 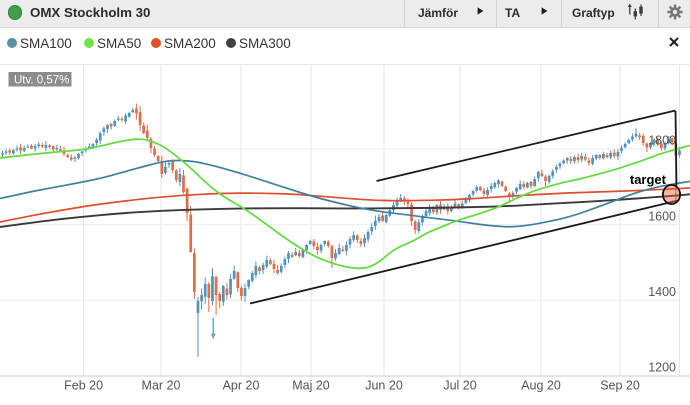 What do you see at coordinates (161, 386) in the screenshot?
I see `svg-text: Mar 20` at bounding box center [161, 386].